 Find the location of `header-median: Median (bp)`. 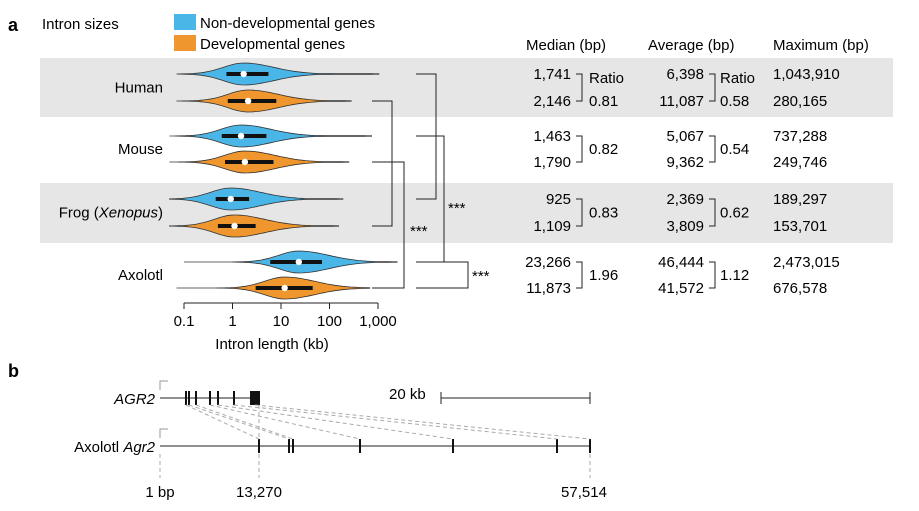

header-median: Median (bp) is located at coordinates (566, 45).